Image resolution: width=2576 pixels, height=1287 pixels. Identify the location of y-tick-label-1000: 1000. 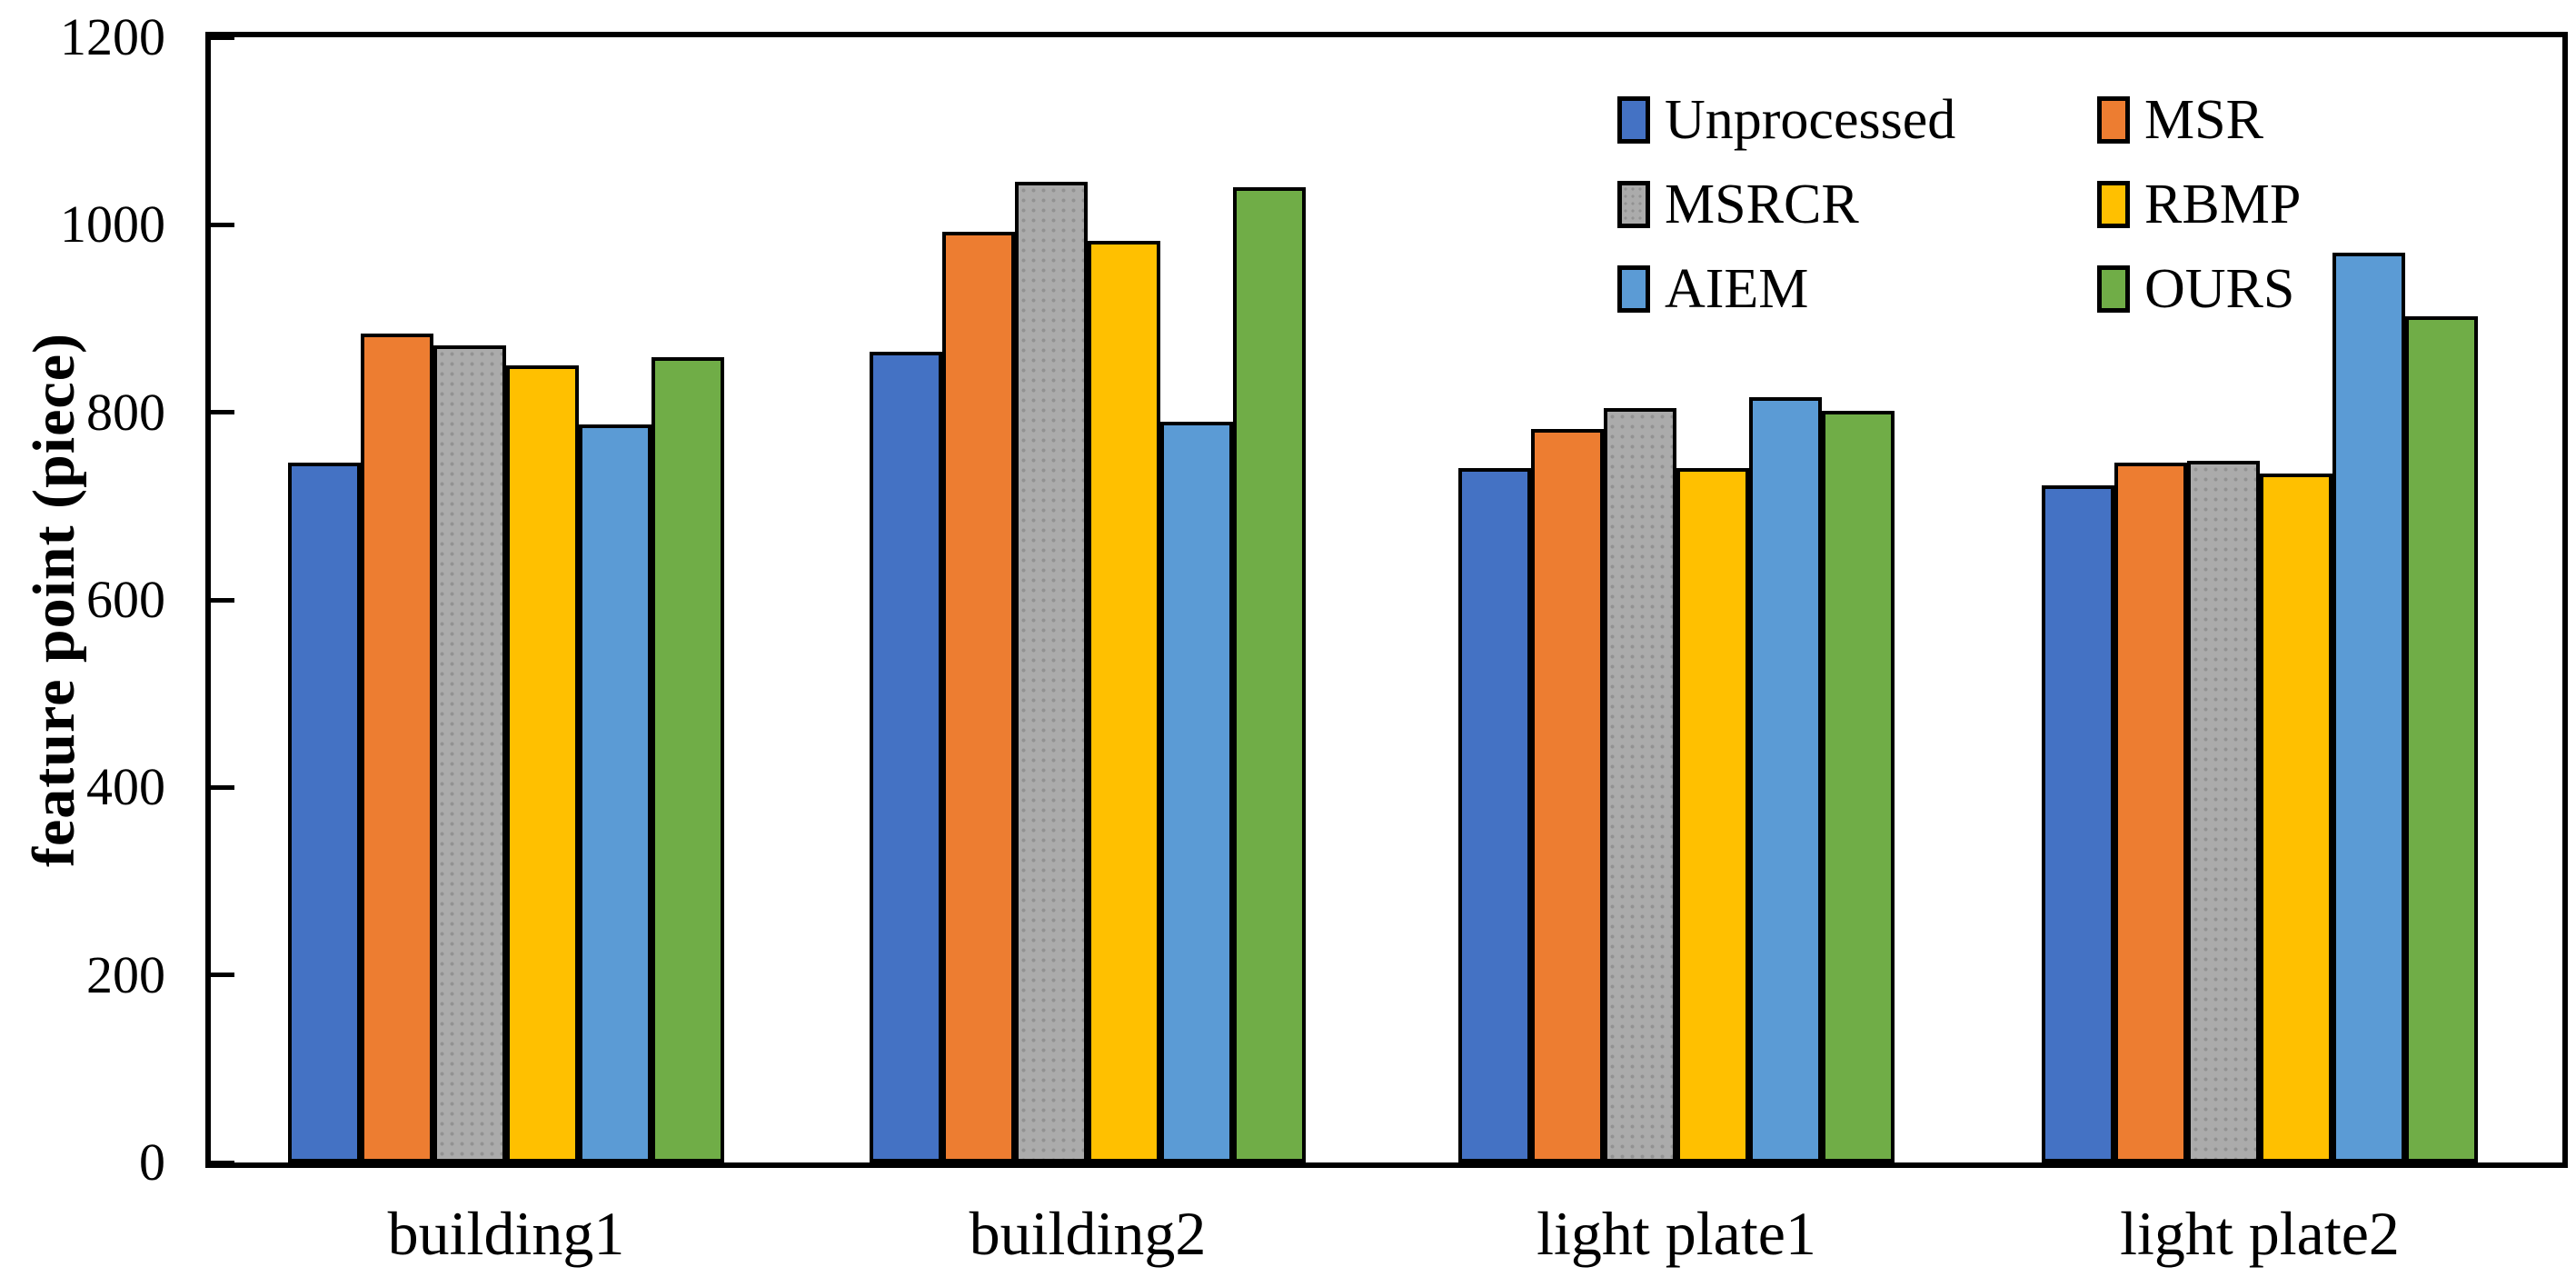
(112, 224).